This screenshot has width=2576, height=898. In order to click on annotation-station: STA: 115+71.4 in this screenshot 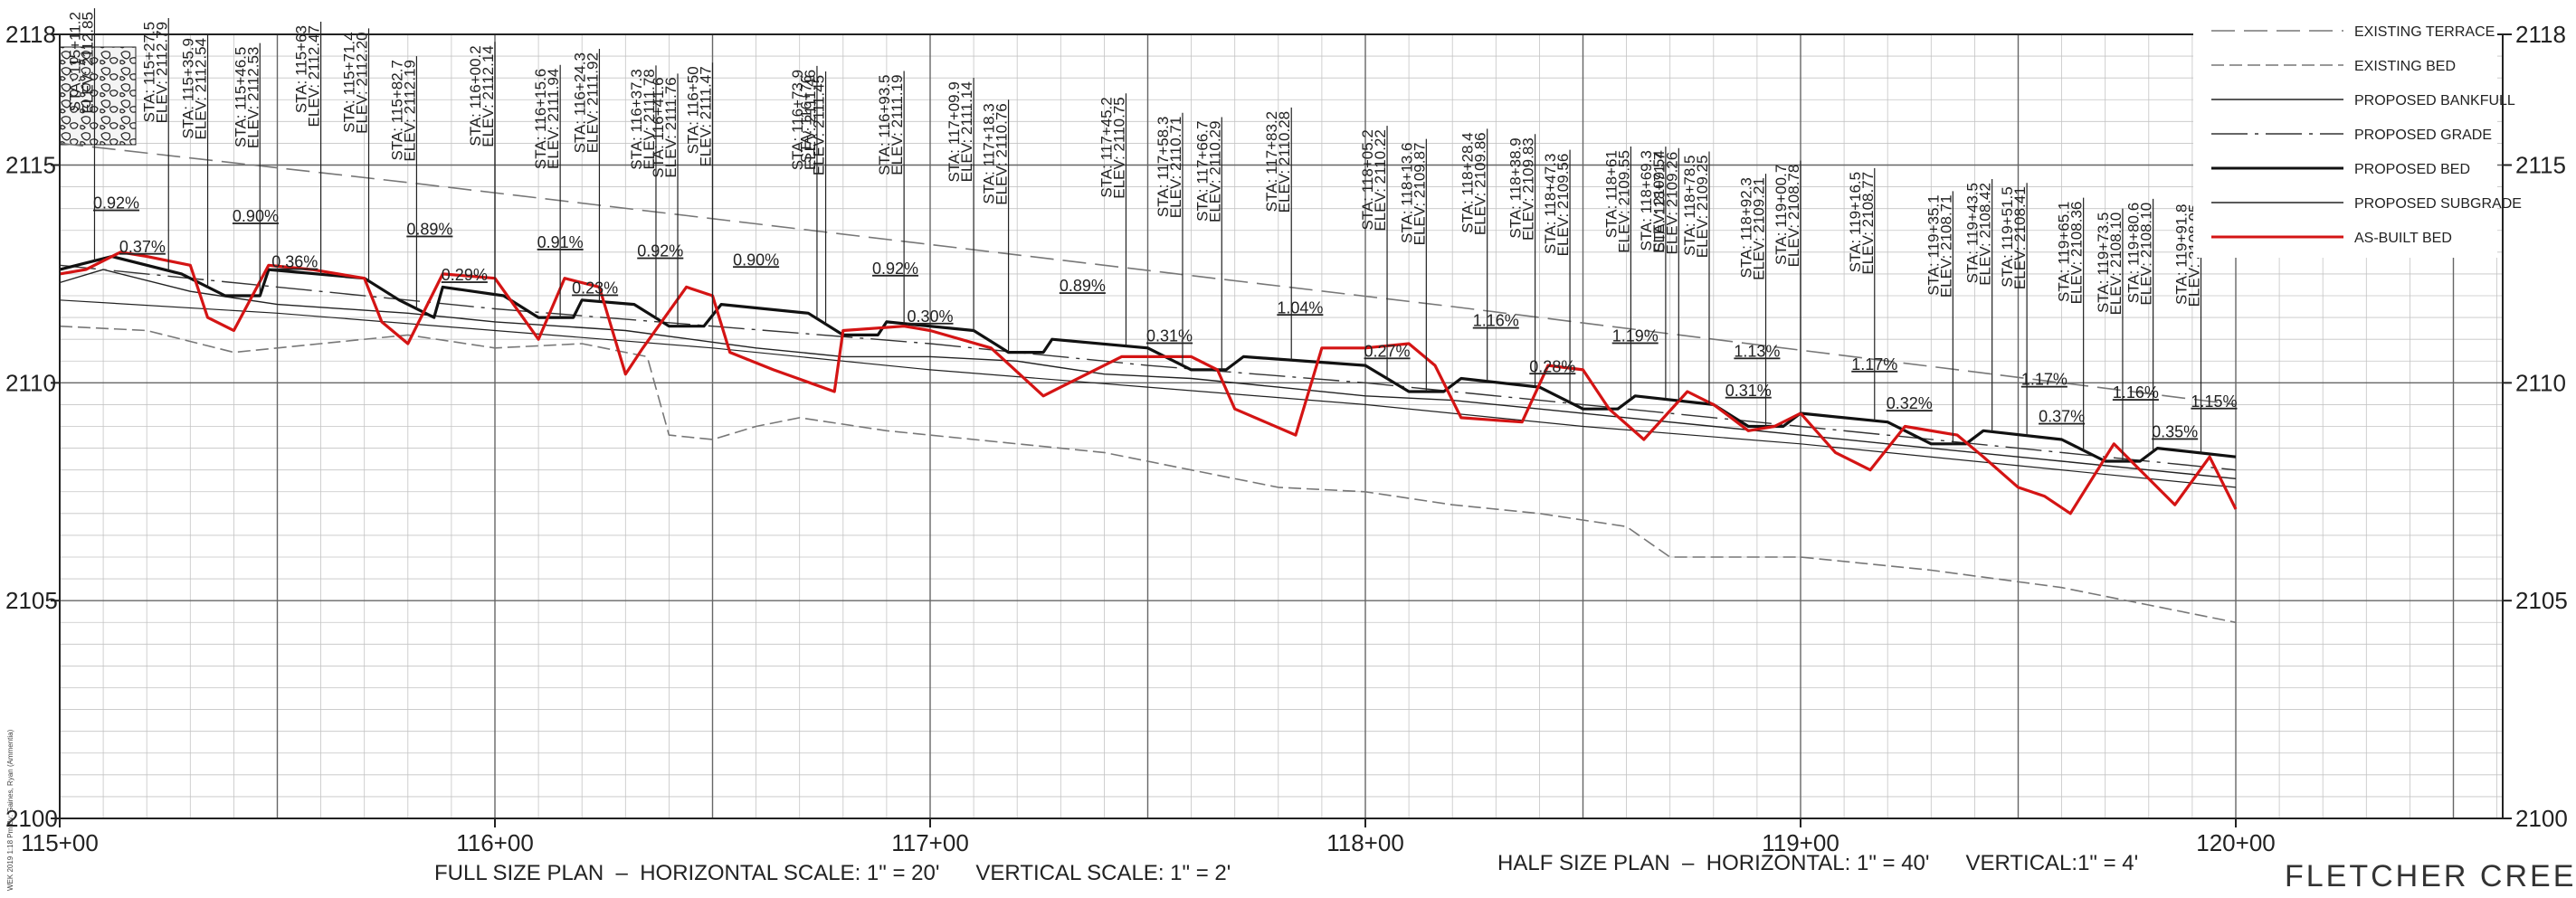, I will do `click(349, 82)`.